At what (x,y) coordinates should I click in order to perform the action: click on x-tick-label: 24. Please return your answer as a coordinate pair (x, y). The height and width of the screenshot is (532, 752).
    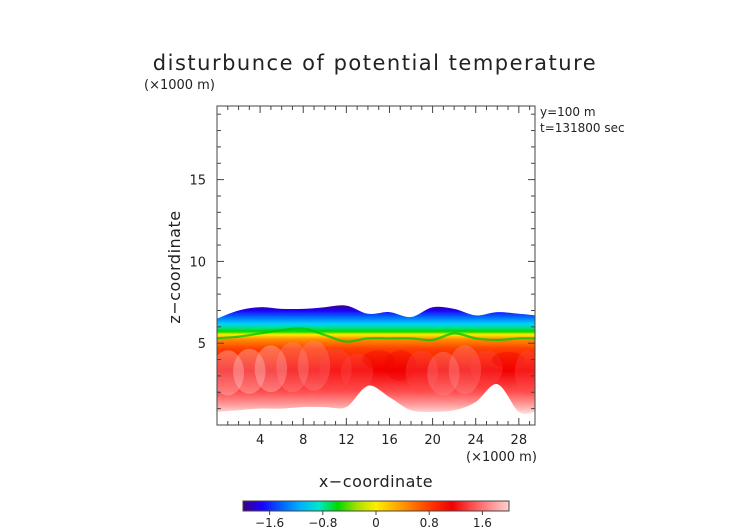
    Looking at the image, I should click on (475, 440).